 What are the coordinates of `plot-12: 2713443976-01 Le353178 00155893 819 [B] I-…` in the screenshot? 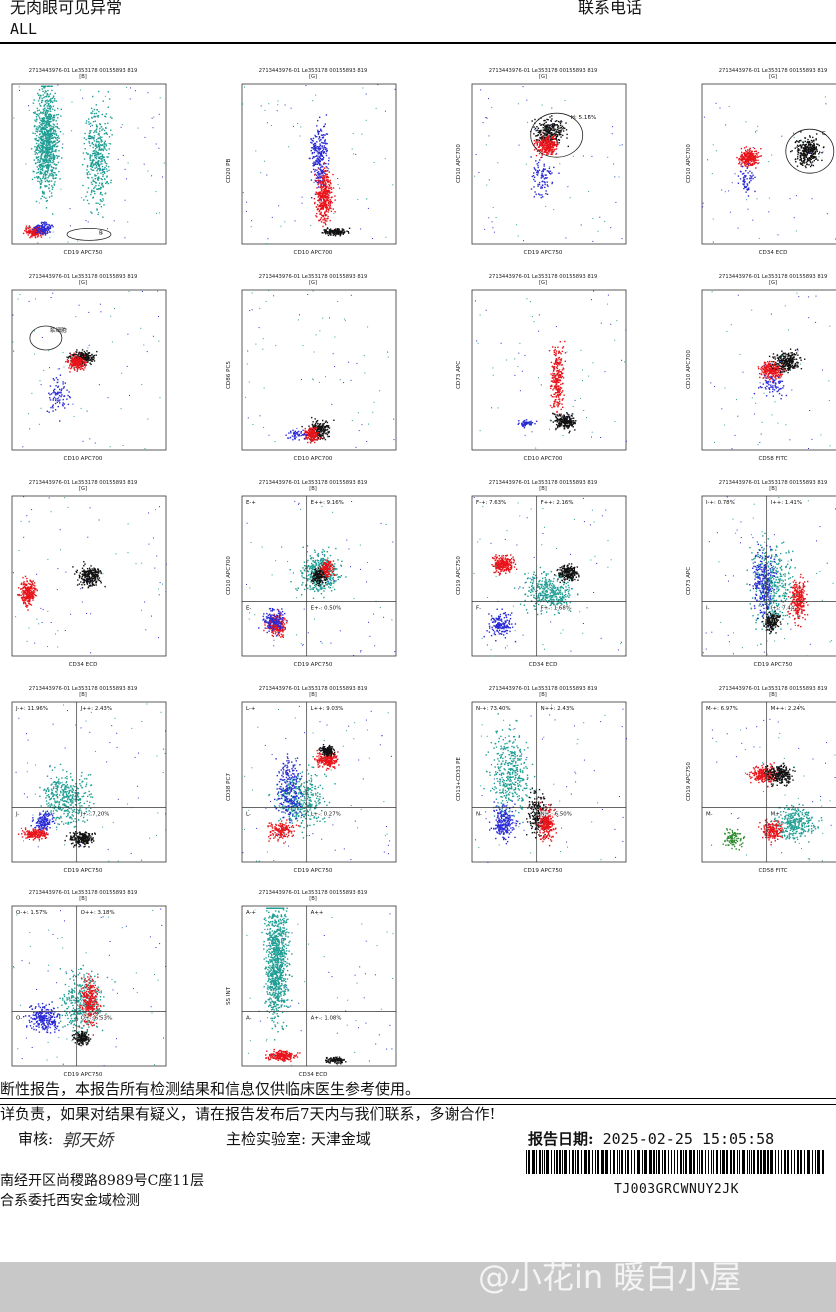 It's located at (759, 578).